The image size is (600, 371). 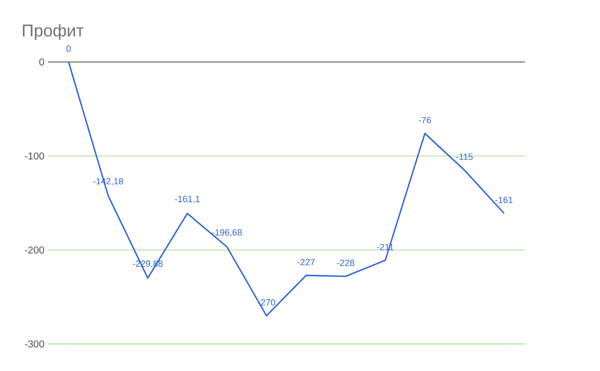 What do you see at coordinates (41, 62) in the screenshot?
I see `y-tick-label: 0` at bounding box center [41, 62].